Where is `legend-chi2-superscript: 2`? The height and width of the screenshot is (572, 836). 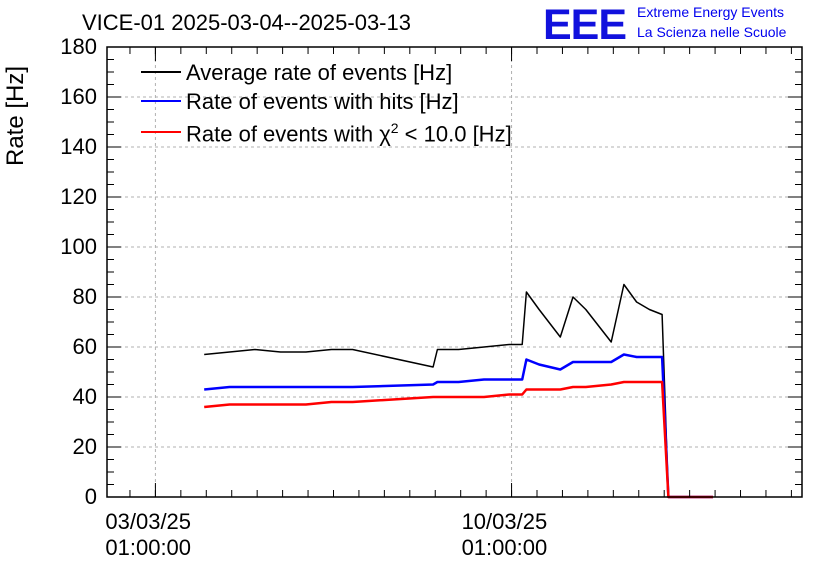 legend-chi2-superscript: 2 is located at coordinates (394, 128).